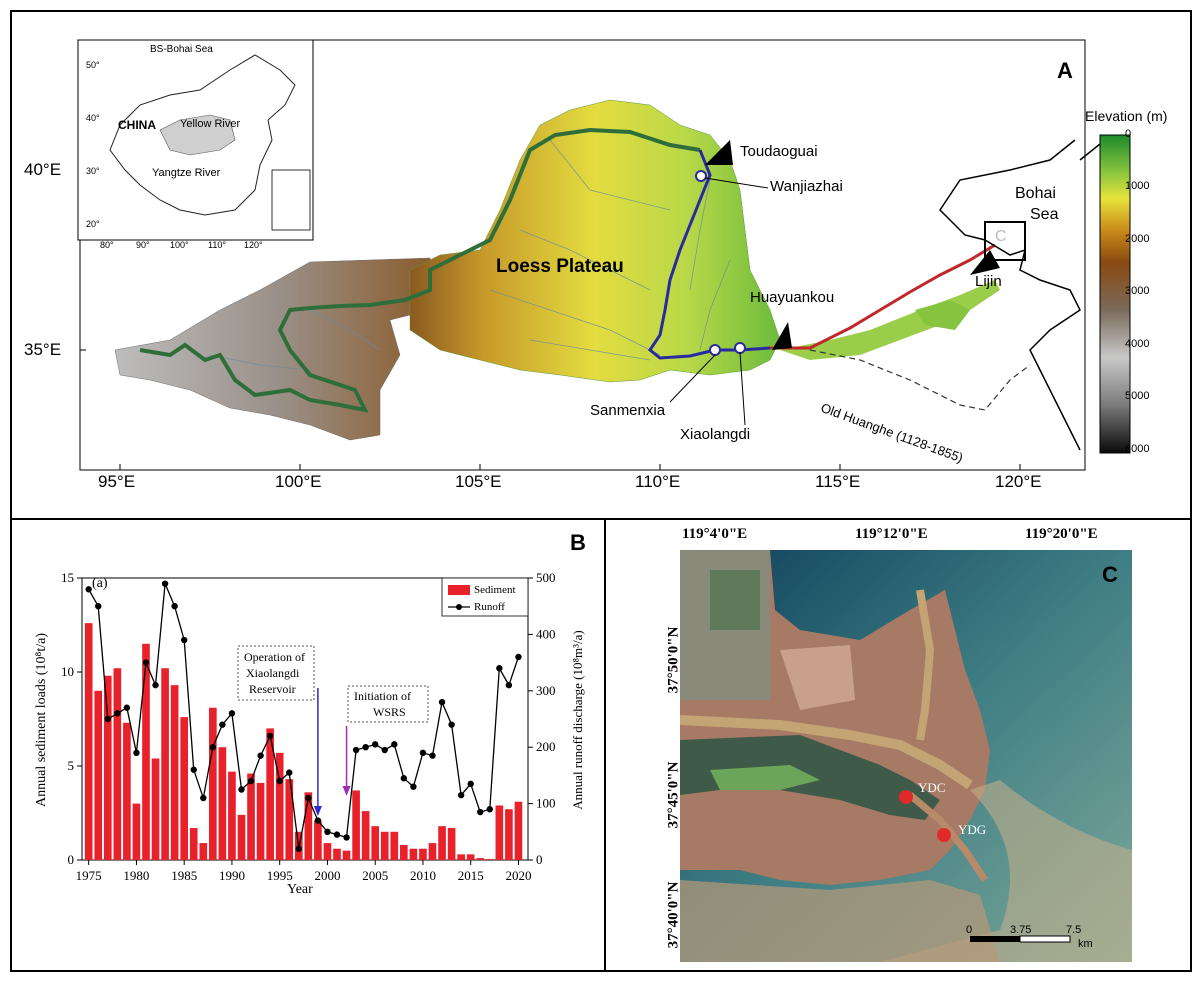 This screenshot has width=1200, height=982. I want to click on x-tick-95: 95°E, so click(117, 481).